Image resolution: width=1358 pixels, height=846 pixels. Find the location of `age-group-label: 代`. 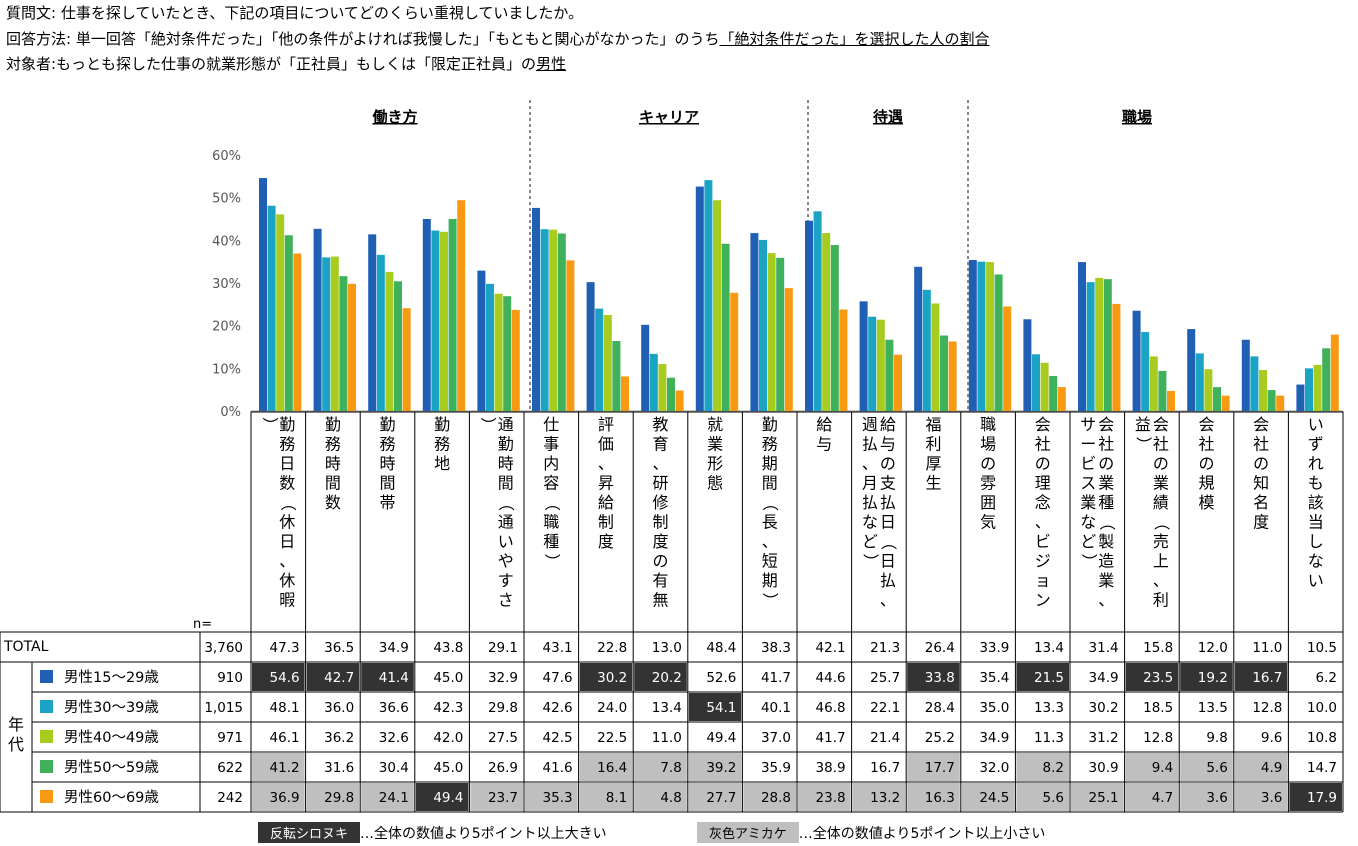

age-group-label: 代 is located at coordinates (16, 744).